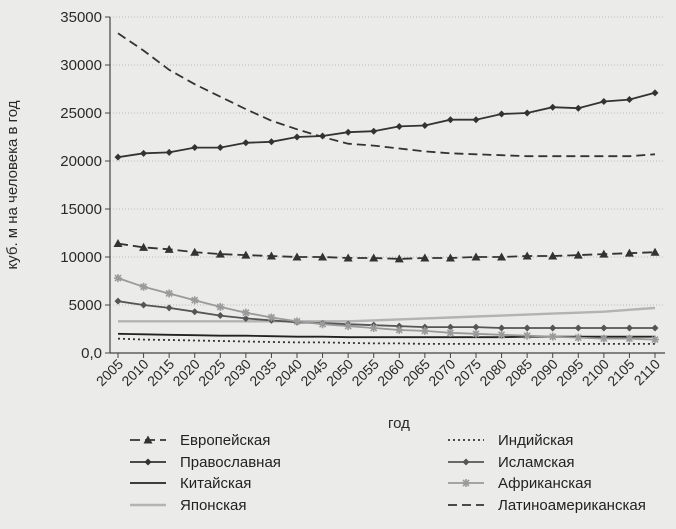 Image resolution: width=676 pixels, height=529 pixels. I want to click on x-tick-label: 2110, so click(647, 372).